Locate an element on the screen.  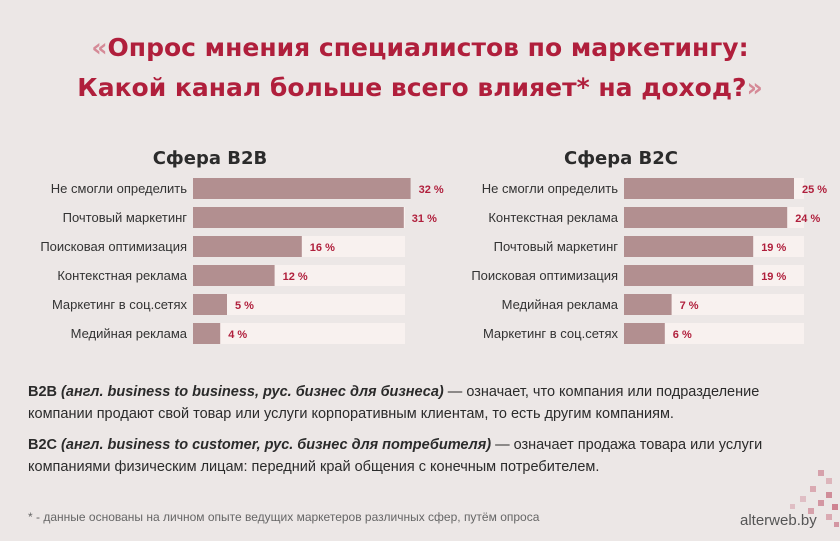
b2b-value-label: 12 % is located at coordinates (295, 277).